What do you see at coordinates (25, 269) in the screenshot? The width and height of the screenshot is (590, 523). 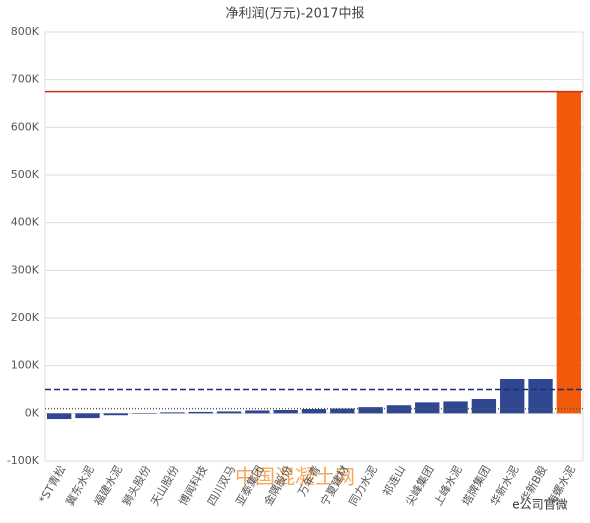 I see `y-tick-label: 300K` at bounding box center [25, 269].